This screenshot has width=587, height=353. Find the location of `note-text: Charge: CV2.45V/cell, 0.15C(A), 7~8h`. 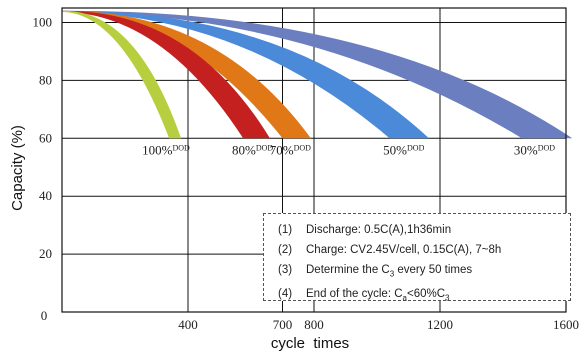

note-text: Charge: CV2.45V/cell, 0.15C(A), 7~8h is located at coordinates (404, 250).